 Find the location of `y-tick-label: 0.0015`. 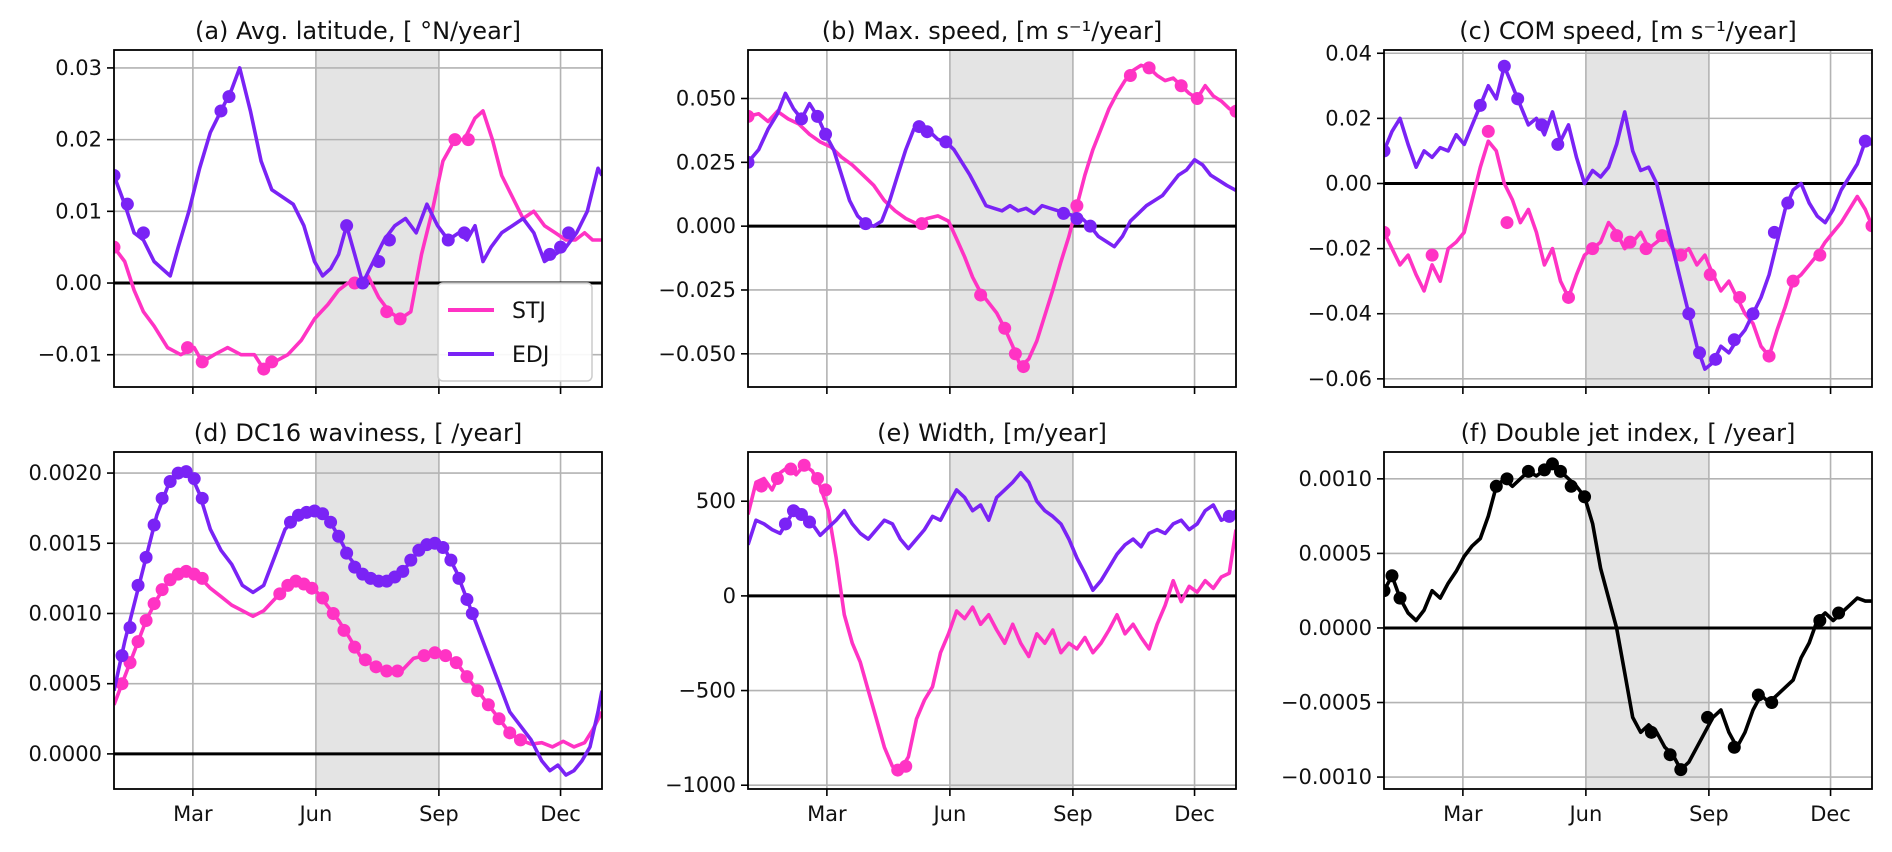

y-tick-label: 0.0015 is located at coordinates (65, 543).